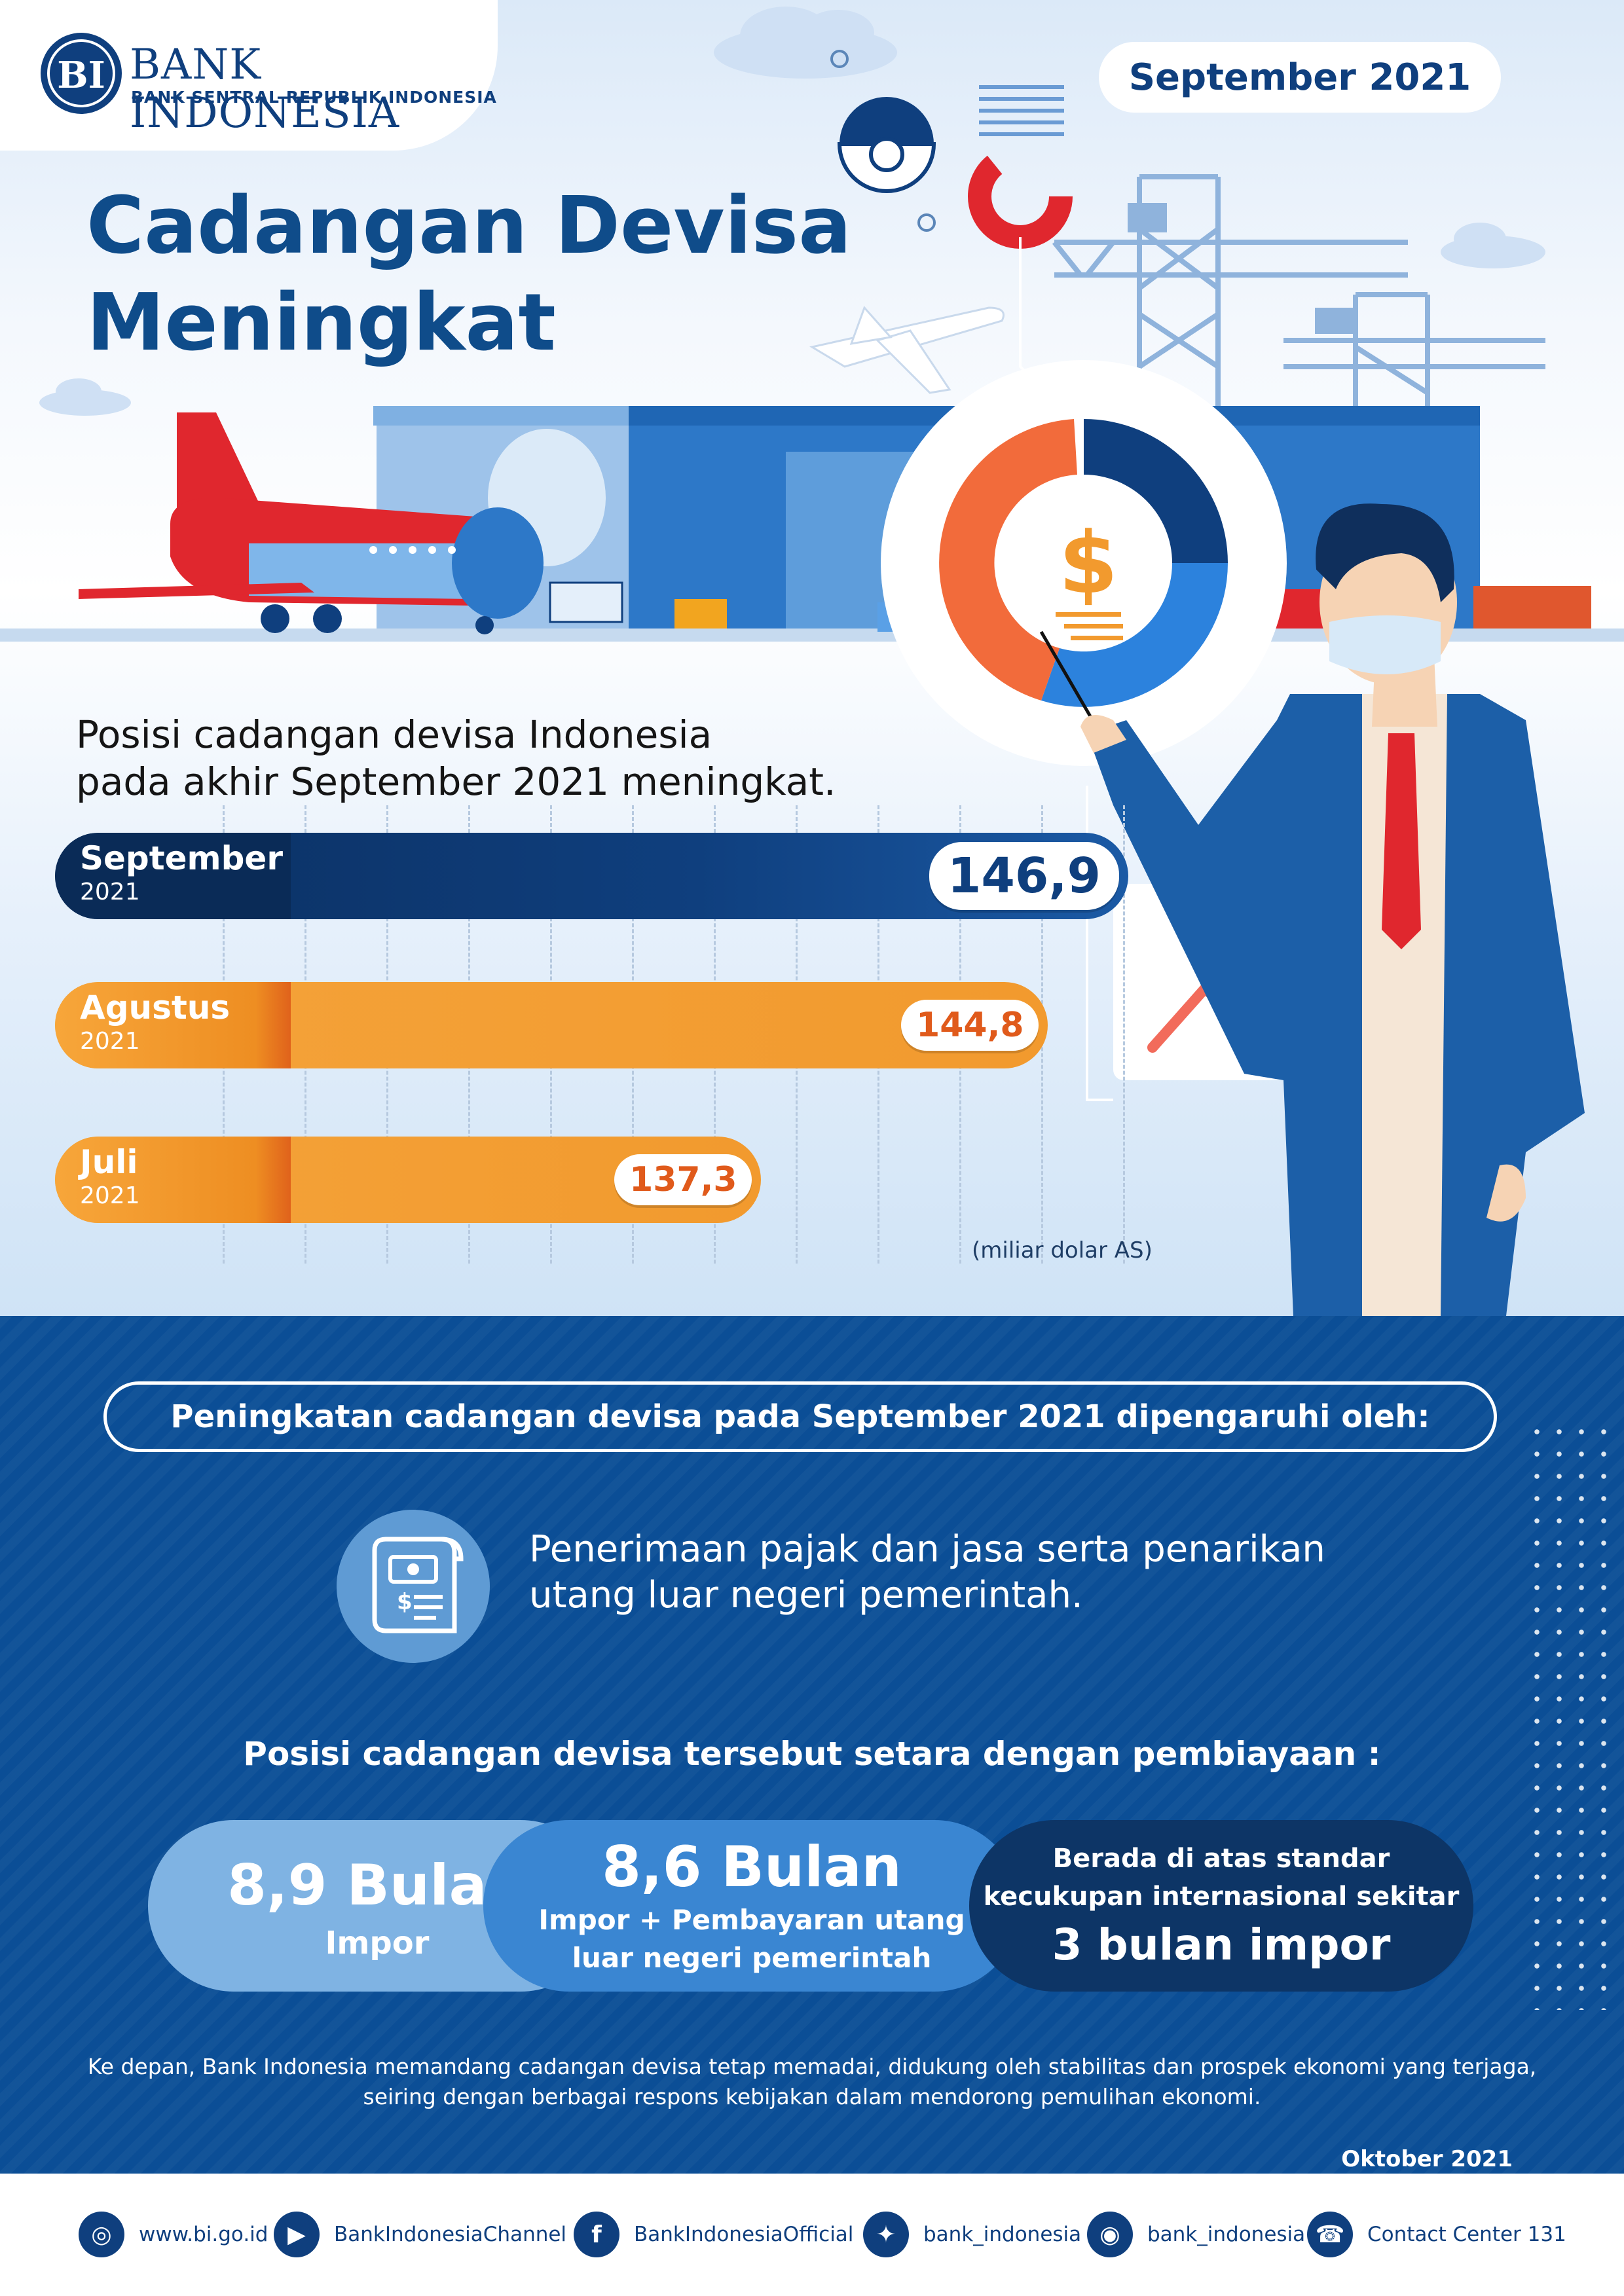 The height and width of the screenshot is (2296, 1624). What do you see at coordinates (591, 876) in the screenshot?
I see `bar-september: September 2021 146,9` at bounding box center [591, 876].